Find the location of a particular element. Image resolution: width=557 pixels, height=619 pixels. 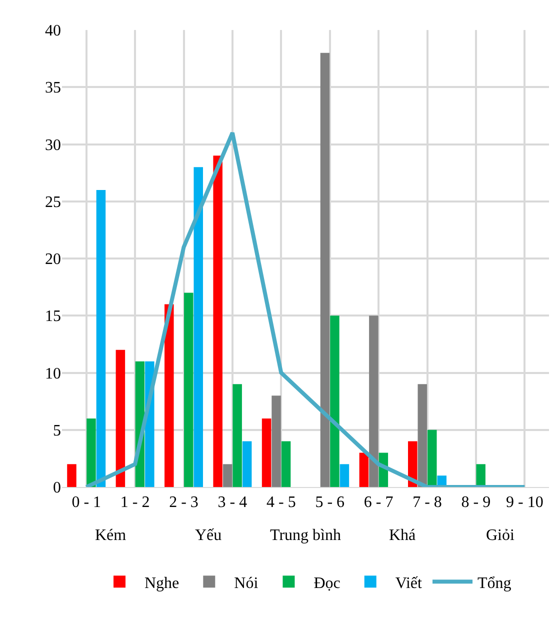

y-tick-label: 30 is located at coordinates (53, 145).